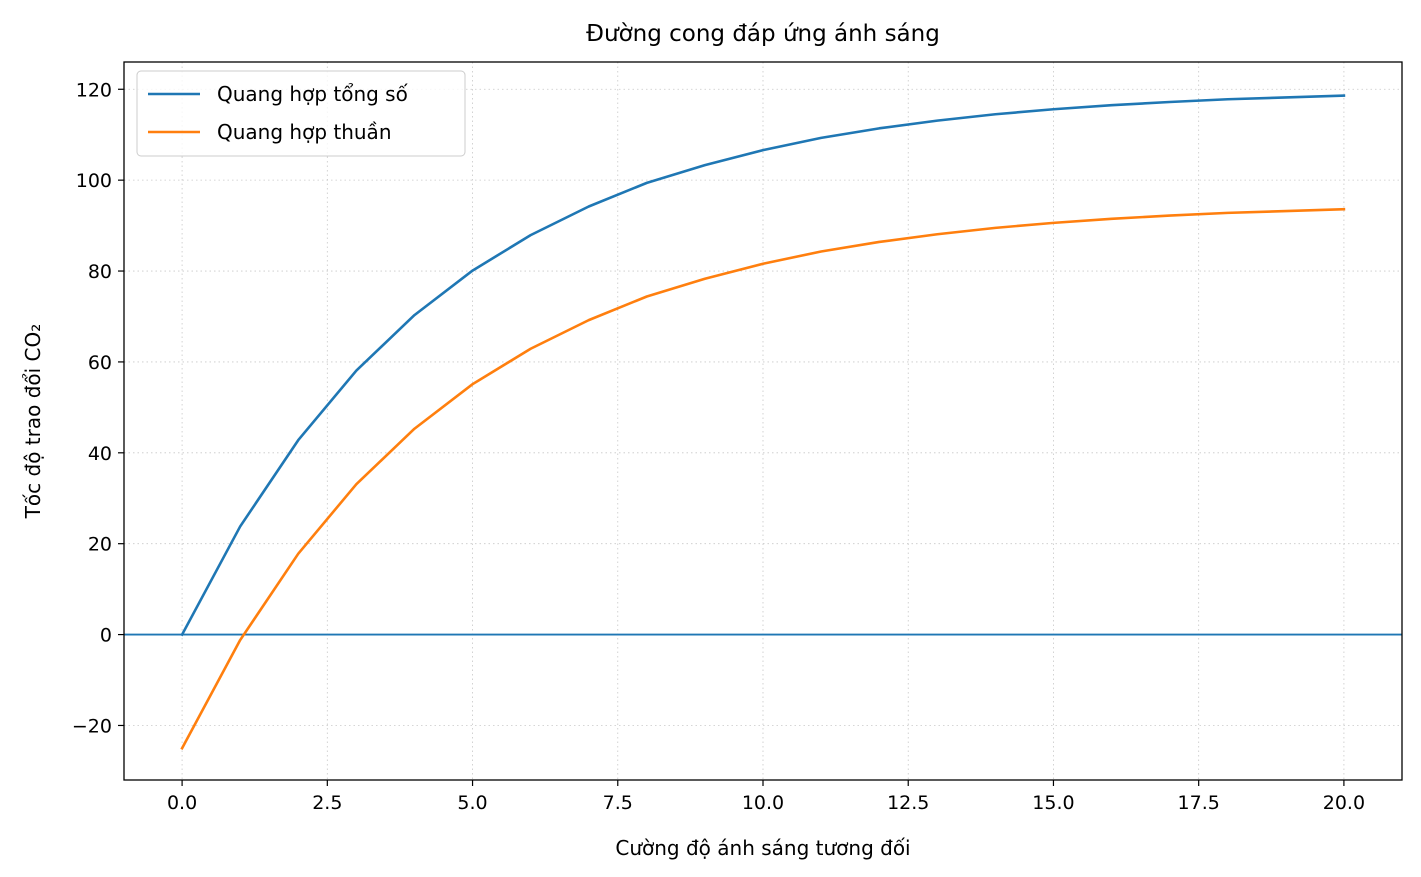  What do you see at coordinates (472, 803) in the screenshot?
I see `x-tick-label: 5.0` at bounding box center [472, 803].